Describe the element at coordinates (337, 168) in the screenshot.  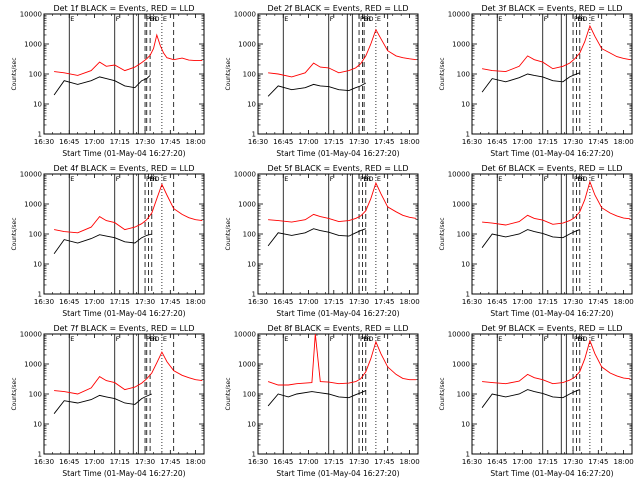
I see `chart-title: Det 5f BLACK = Events, RED = LLD` at that location.